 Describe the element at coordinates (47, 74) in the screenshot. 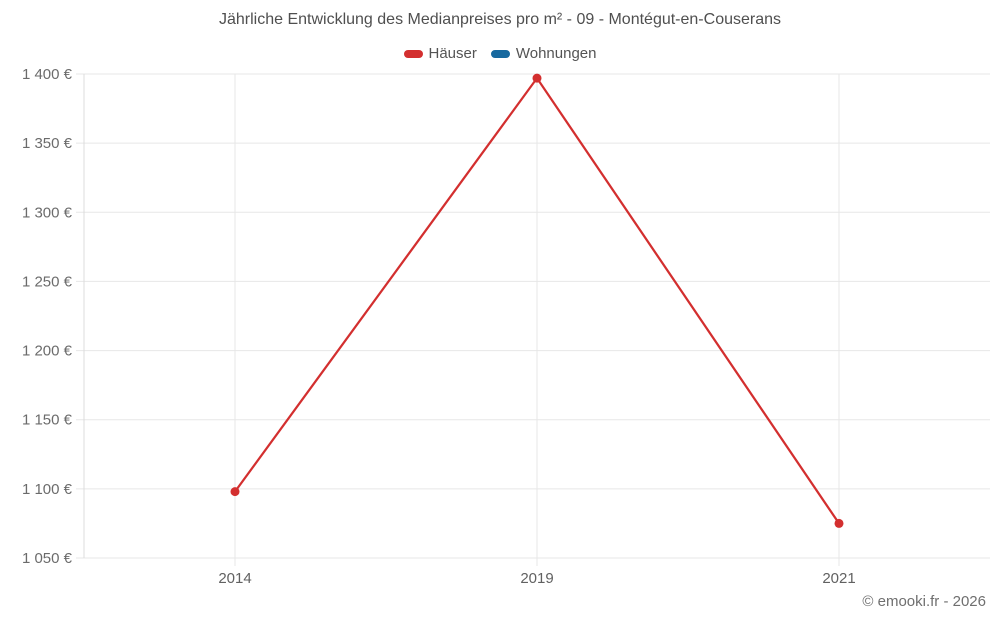

I see `y-tick-label: 1 400 €` at that location.